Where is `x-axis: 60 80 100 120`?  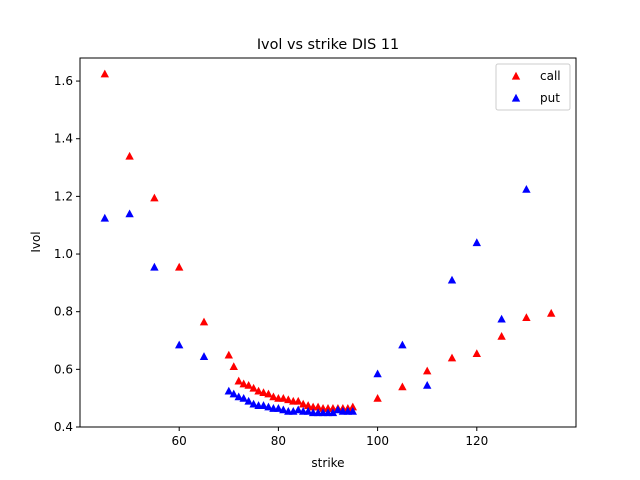 x-axis: 60 80 100 120 is located at coordinates (330, 437).